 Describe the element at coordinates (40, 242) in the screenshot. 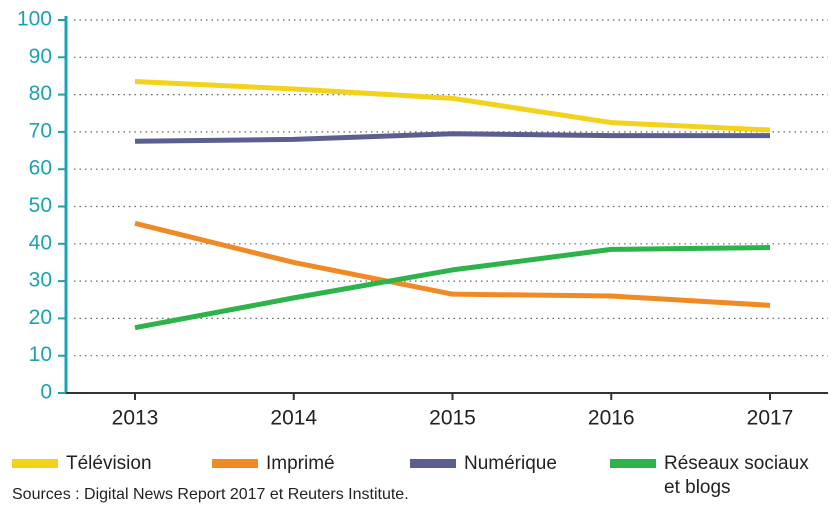

I see `y-tick-label: 40` at that location.